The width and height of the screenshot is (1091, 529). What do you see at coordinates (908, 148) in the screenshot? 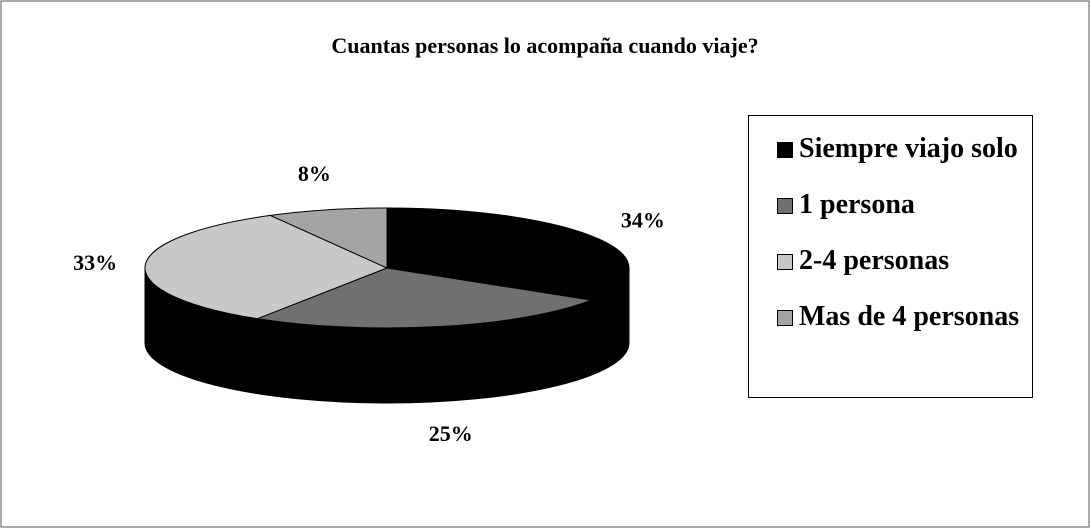
I see `legend-label: Siempre viajo solo` at bounding box center [908, 148].